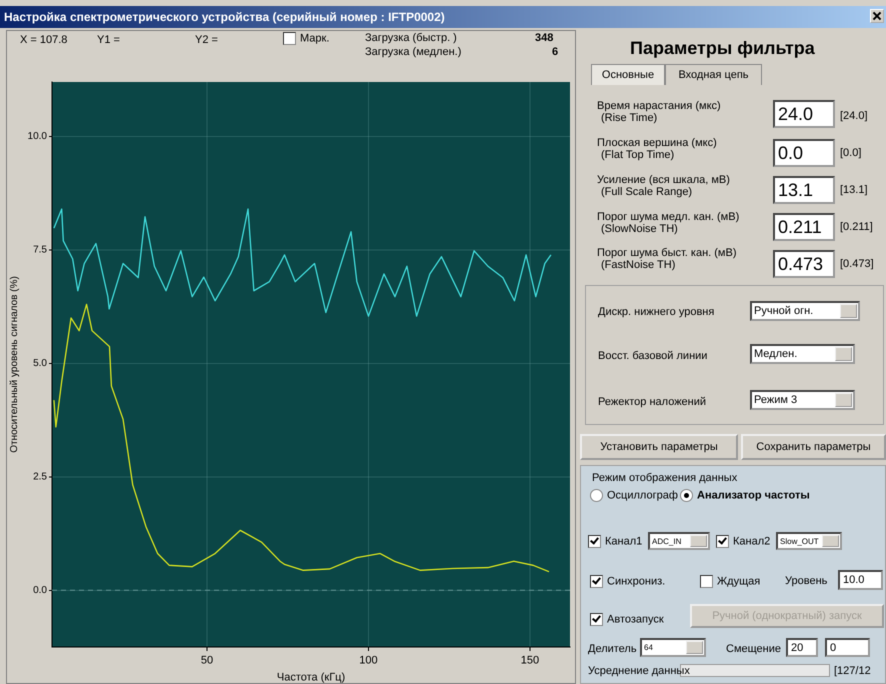 This screenshot has height=684, width=886. Describe the element at coordinates (40, 250) in the screenshot. I see `y-tick-label: 7.5` at that location.